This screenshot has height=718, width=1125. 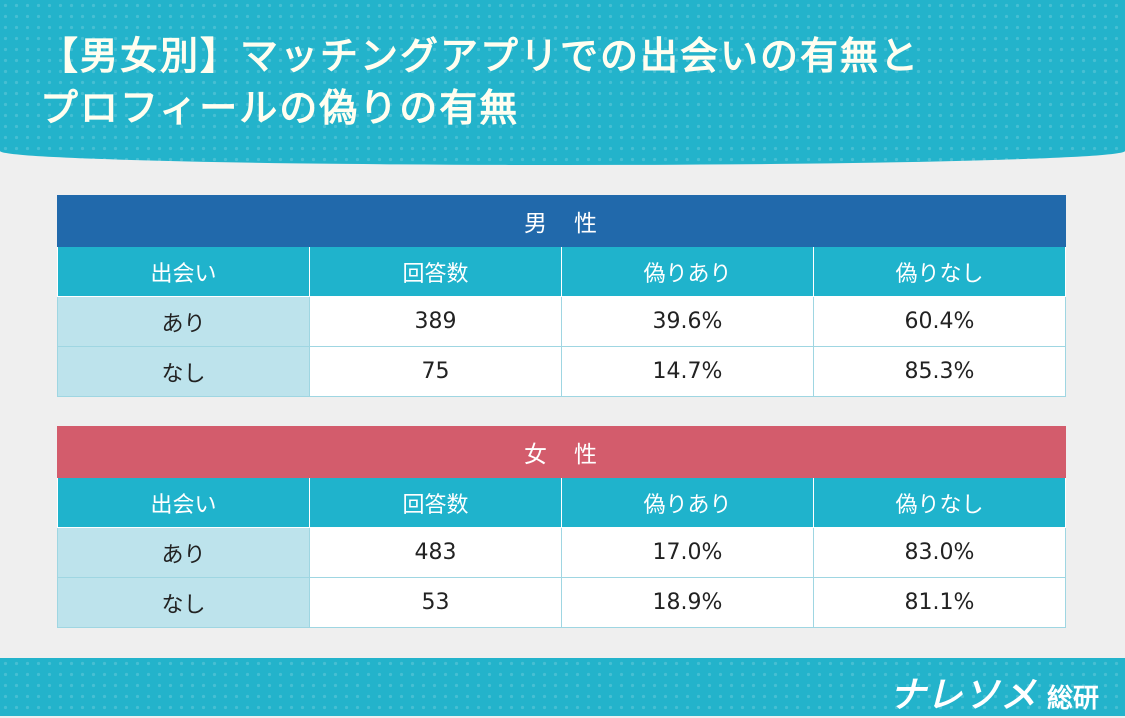 I want to click on male-header: 男 性, so click(x=561, y=221).